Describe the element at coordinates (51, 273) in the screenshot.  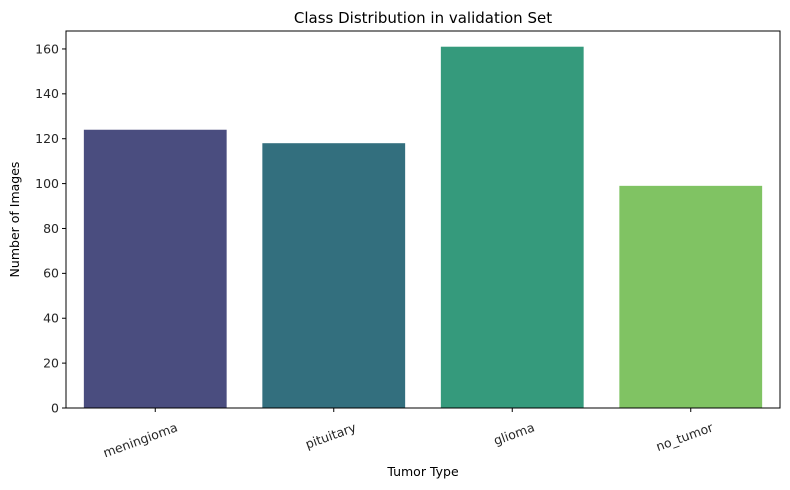
I see `y-tick-label-60: 60` at that location.